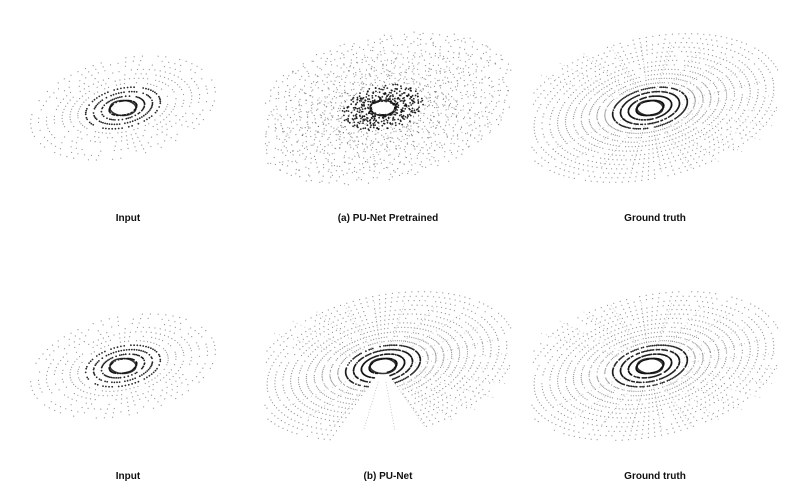 Image resolution: width=785 pixels, height=494 pixels. What do you see at coordinates (655, 108) in the screenshot?
I see `point-cloud-ground-truth-top` at bounding box center [655, 108].